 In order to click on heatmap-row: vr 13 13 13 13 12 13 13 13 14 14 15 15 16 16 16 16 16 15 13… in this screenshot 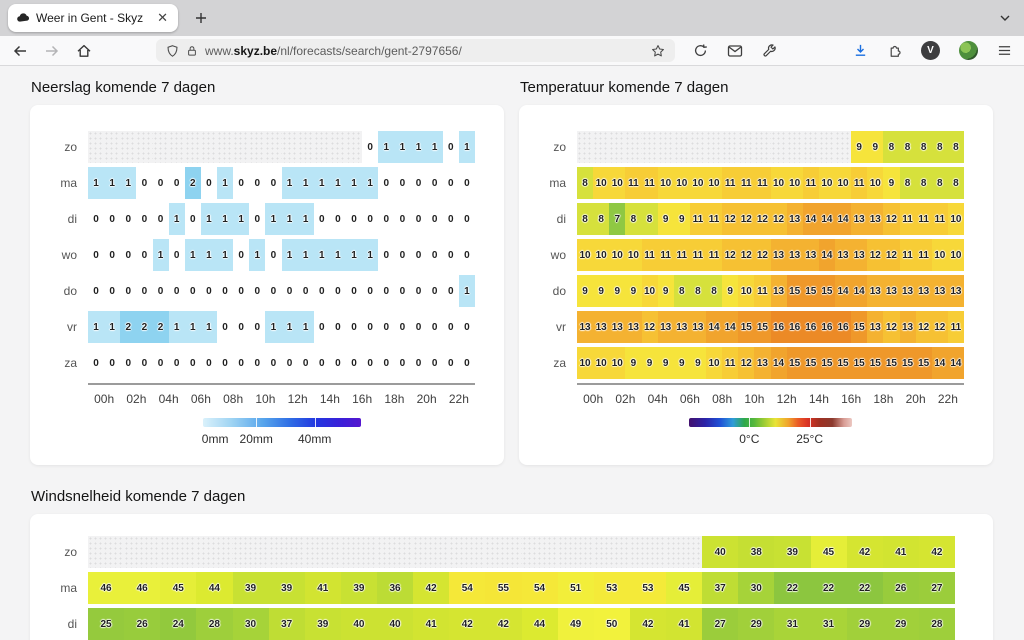, I will do `click(741, 327)`.